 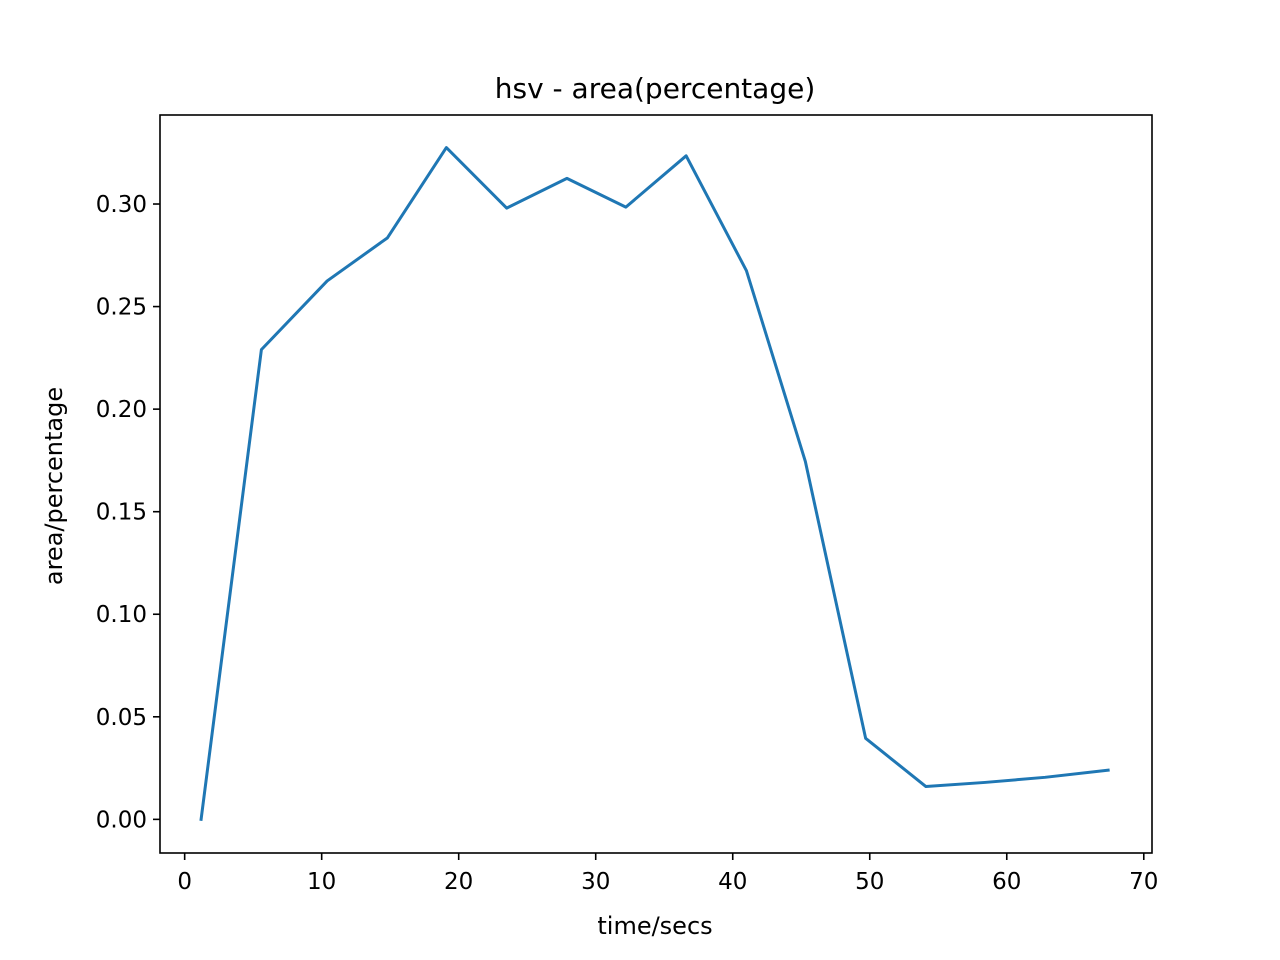 What do you see at coordinates (595, 882) in the screenshot?
I see `x-tick-label-3: 30` at bounding box center [595, 882].